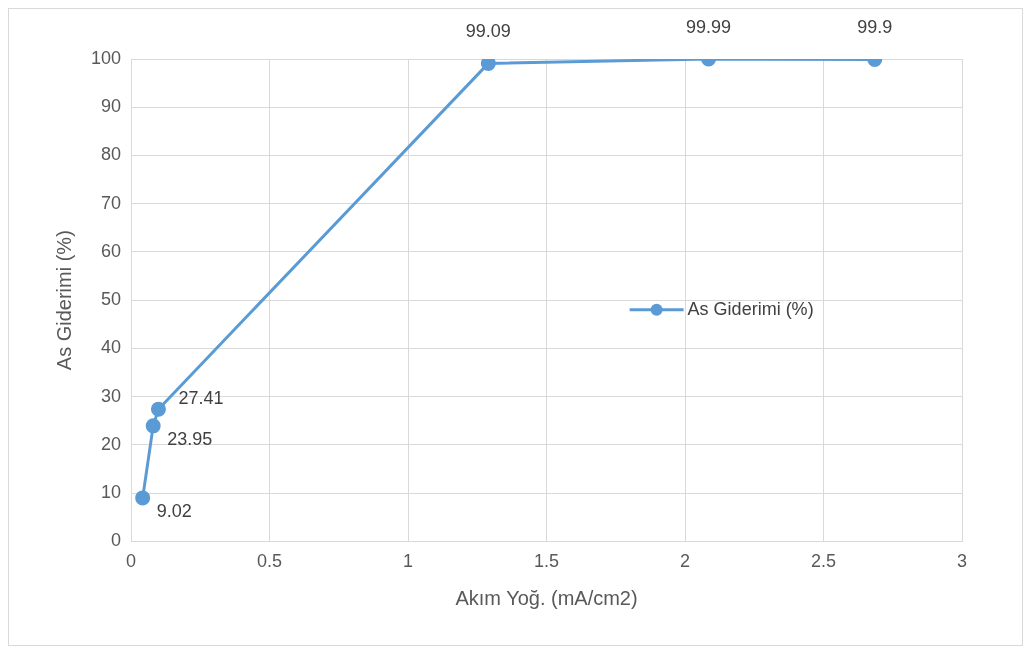 This screenshot has height=654, width=1031. What do you see at coordinates (106, 57) in the screenshot?
I see `y-tick-label: 100` at bounding box center [106, 57].